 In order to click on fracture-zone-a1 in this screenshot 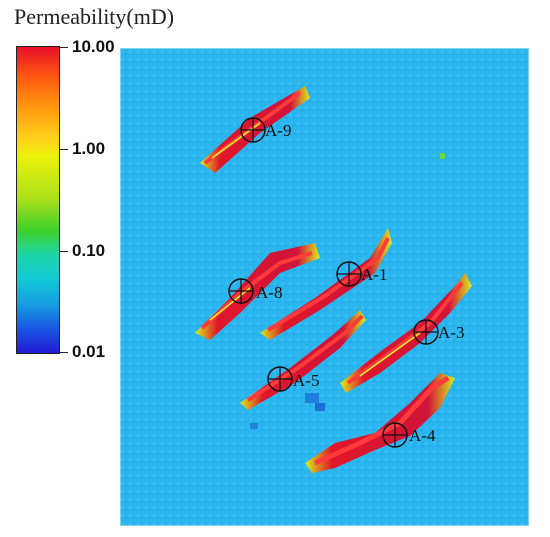, I will do `click(326, 284)`.